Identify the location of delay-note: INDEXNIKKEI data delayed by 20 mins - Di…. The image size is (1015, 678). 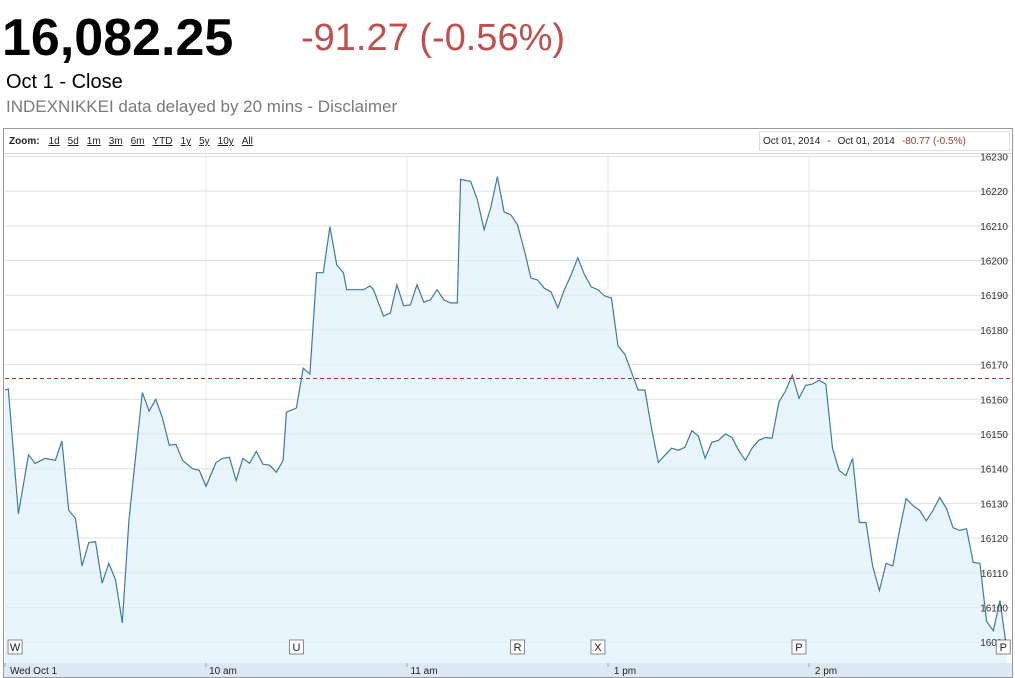
(201, 106).